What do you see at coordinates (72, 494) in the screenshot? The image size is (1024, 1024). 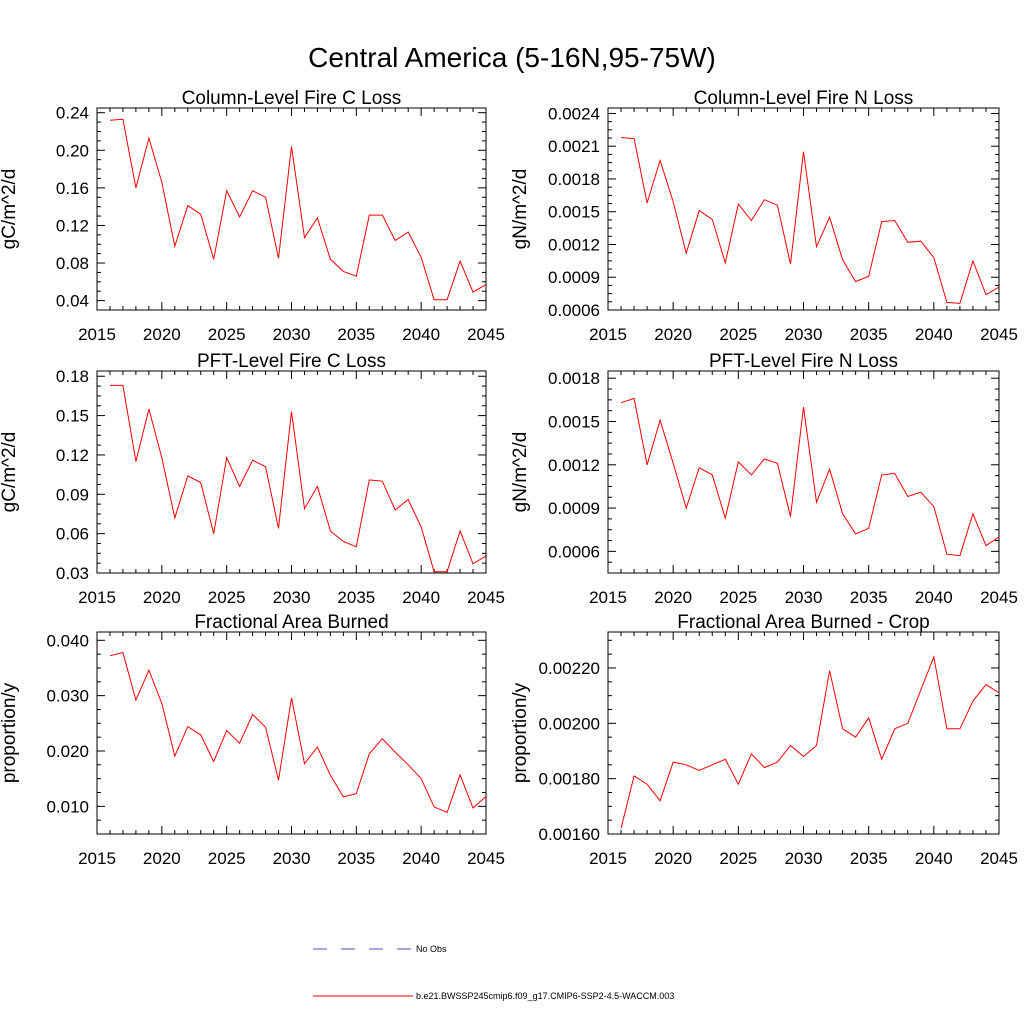 I see `y-tick-label: 0.09` at bounding box center [72, 494].